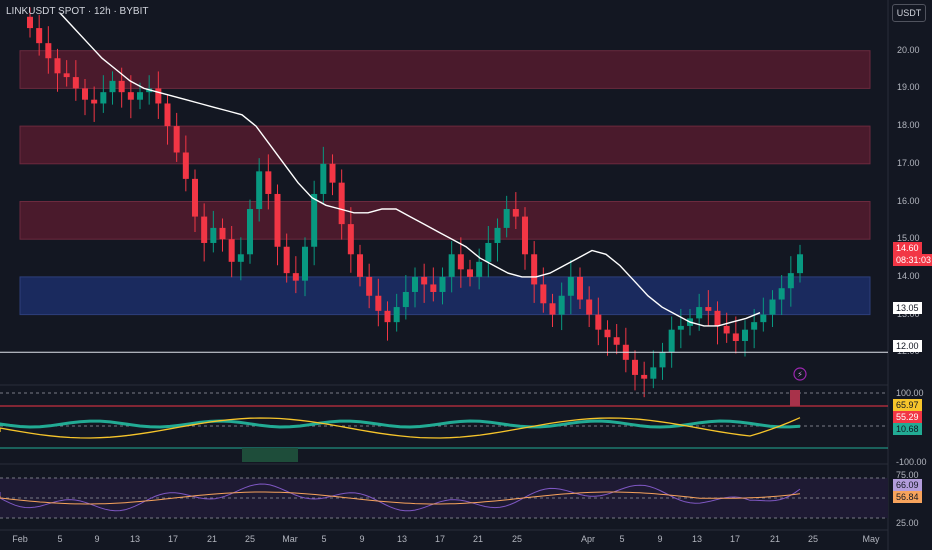 The width and height of the screenshot is (932, 550). Describe the element at coordinates (908, 200) in the screenshot. I see `price-tick: 16.00` at that location.